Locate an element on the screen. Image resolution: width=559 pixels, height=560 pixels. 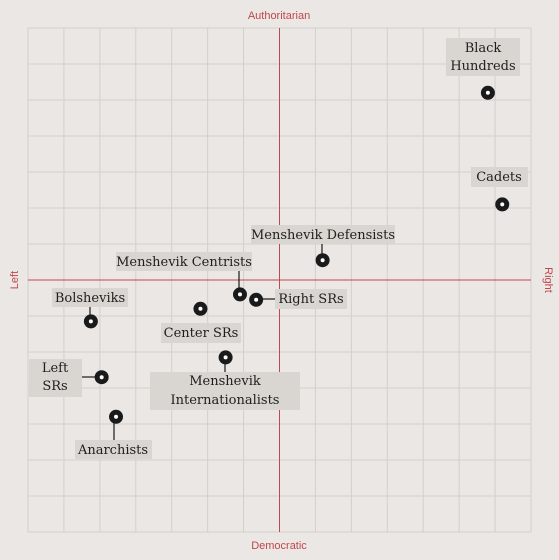
point-label: Black is located at coordinates (483, 48).